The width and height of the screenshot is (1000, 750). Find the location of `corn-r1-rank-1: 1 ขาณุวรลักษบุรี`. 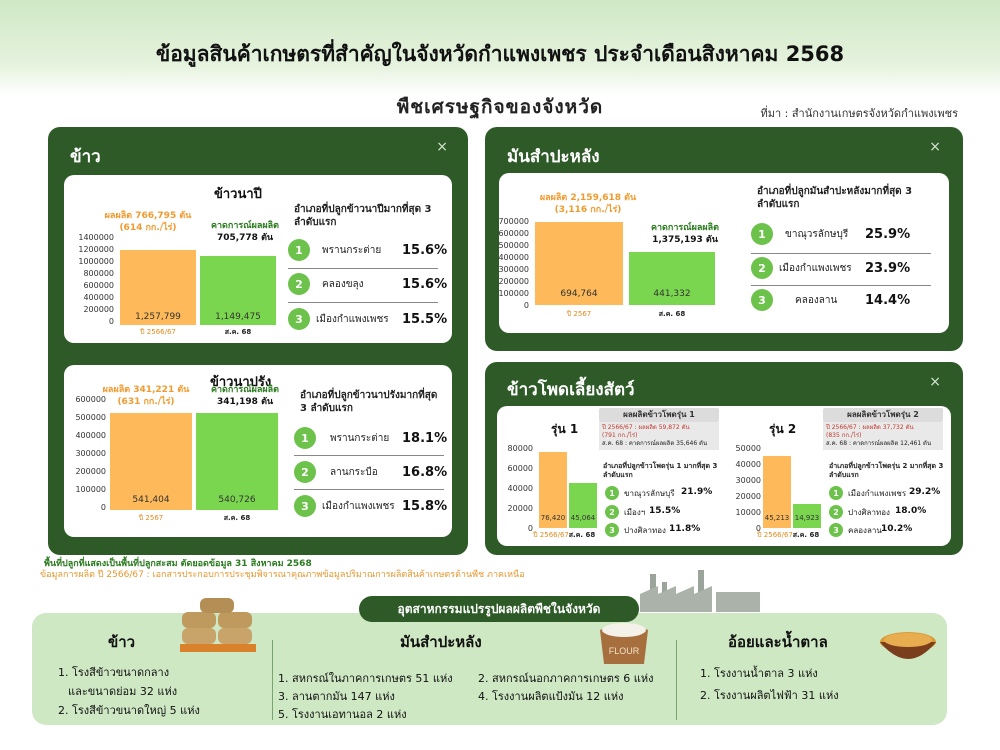

corn-r1-rank-1: 1 ขาณุวรลักษบุรี is located at coordinates (640, 493).